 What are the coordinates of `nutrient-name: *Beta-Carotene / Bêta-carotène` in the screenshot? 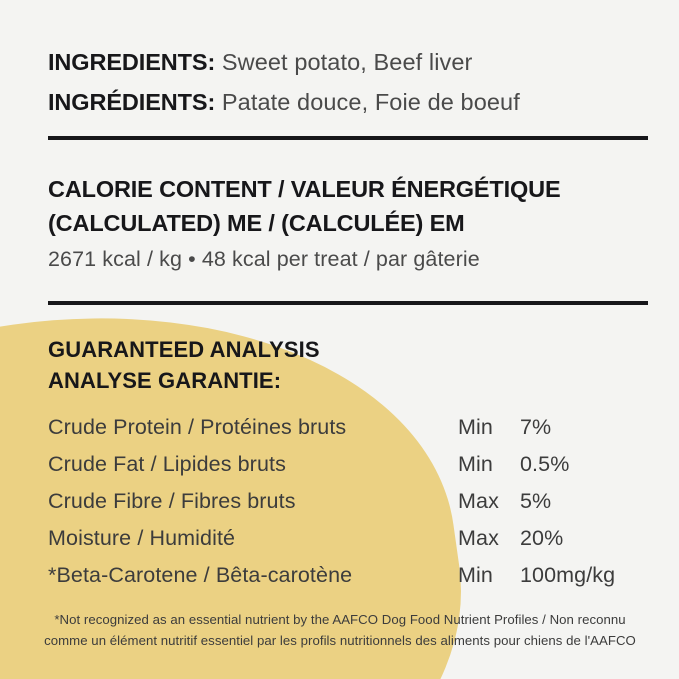 It's located at (200, 575).